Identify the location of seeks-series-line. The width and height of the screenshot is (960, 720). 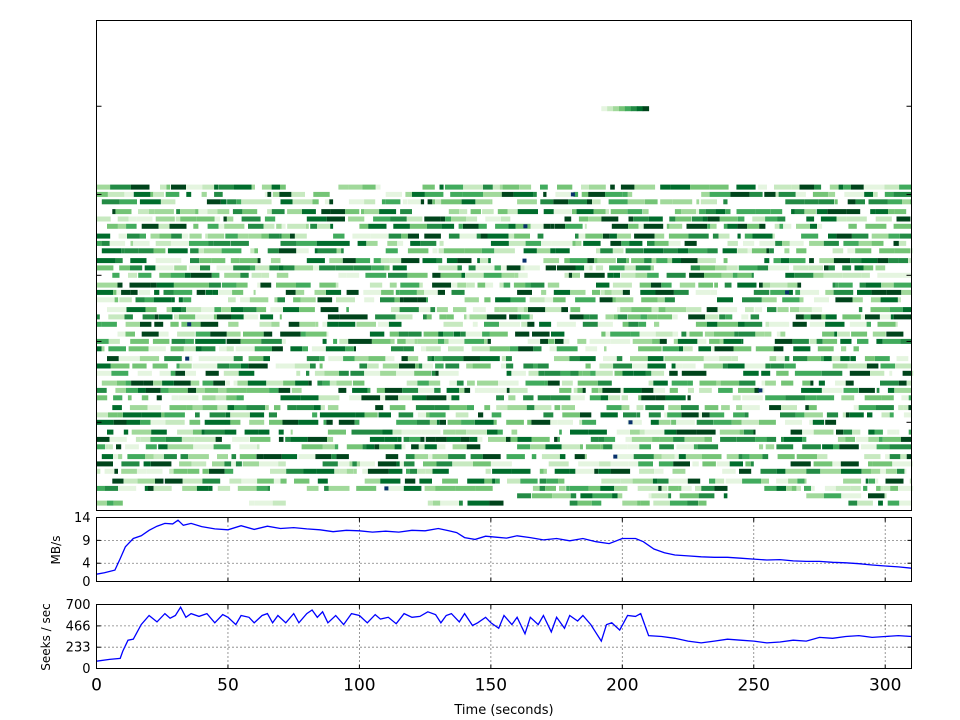
(504, 633).